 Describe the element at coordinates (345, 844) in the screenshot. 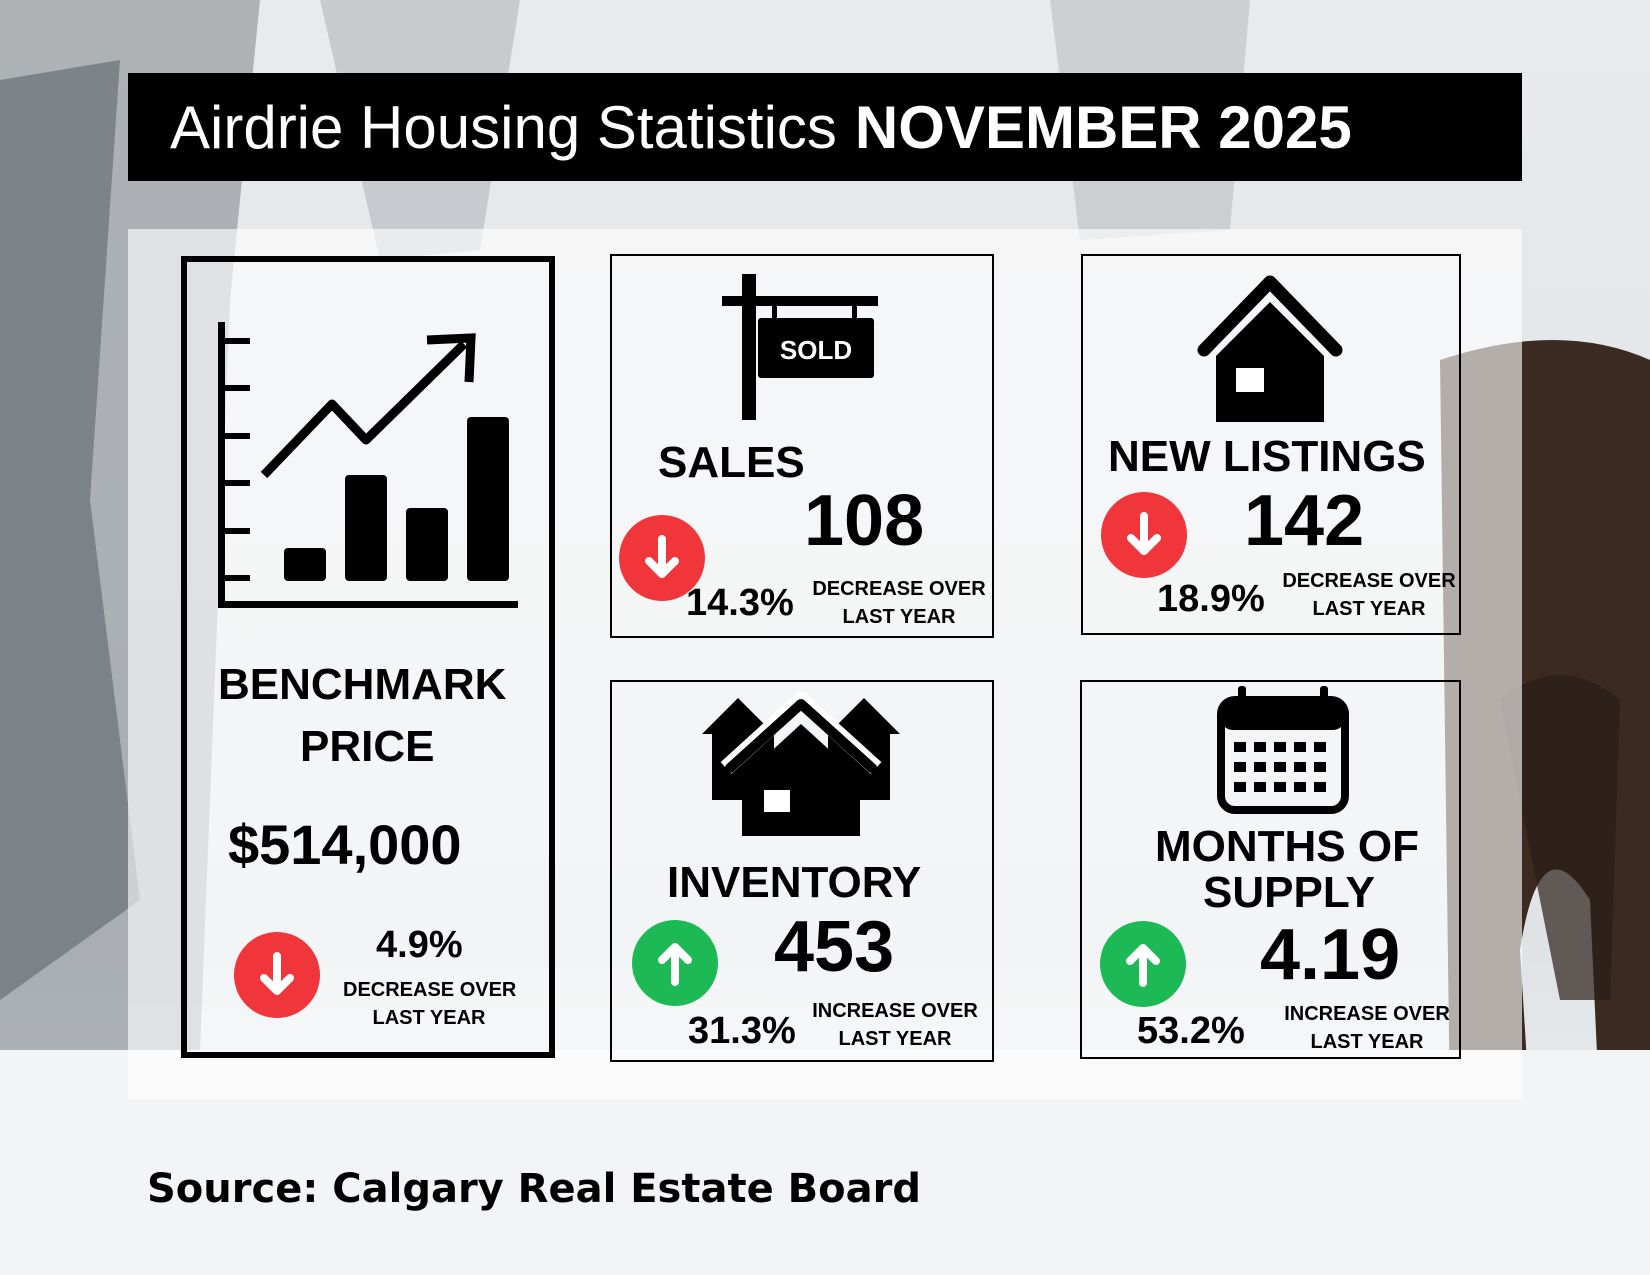

I see `benchmark-value: $514,000` at that location.